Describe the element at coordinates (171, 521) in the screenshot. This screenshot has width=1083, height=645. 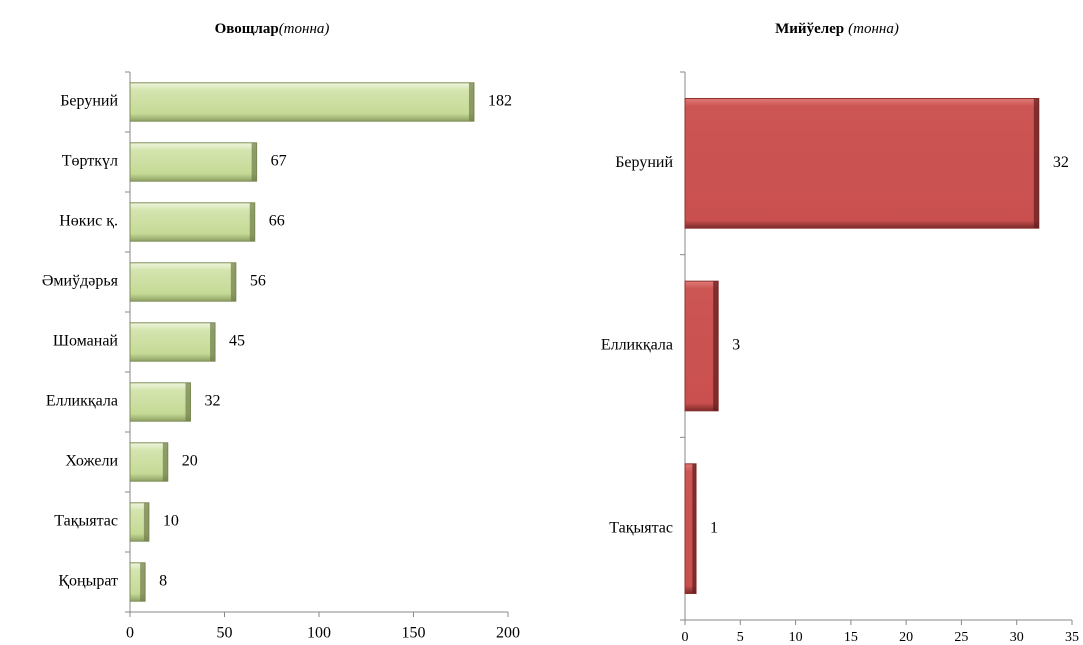
I see `value-label: 10` at that location.